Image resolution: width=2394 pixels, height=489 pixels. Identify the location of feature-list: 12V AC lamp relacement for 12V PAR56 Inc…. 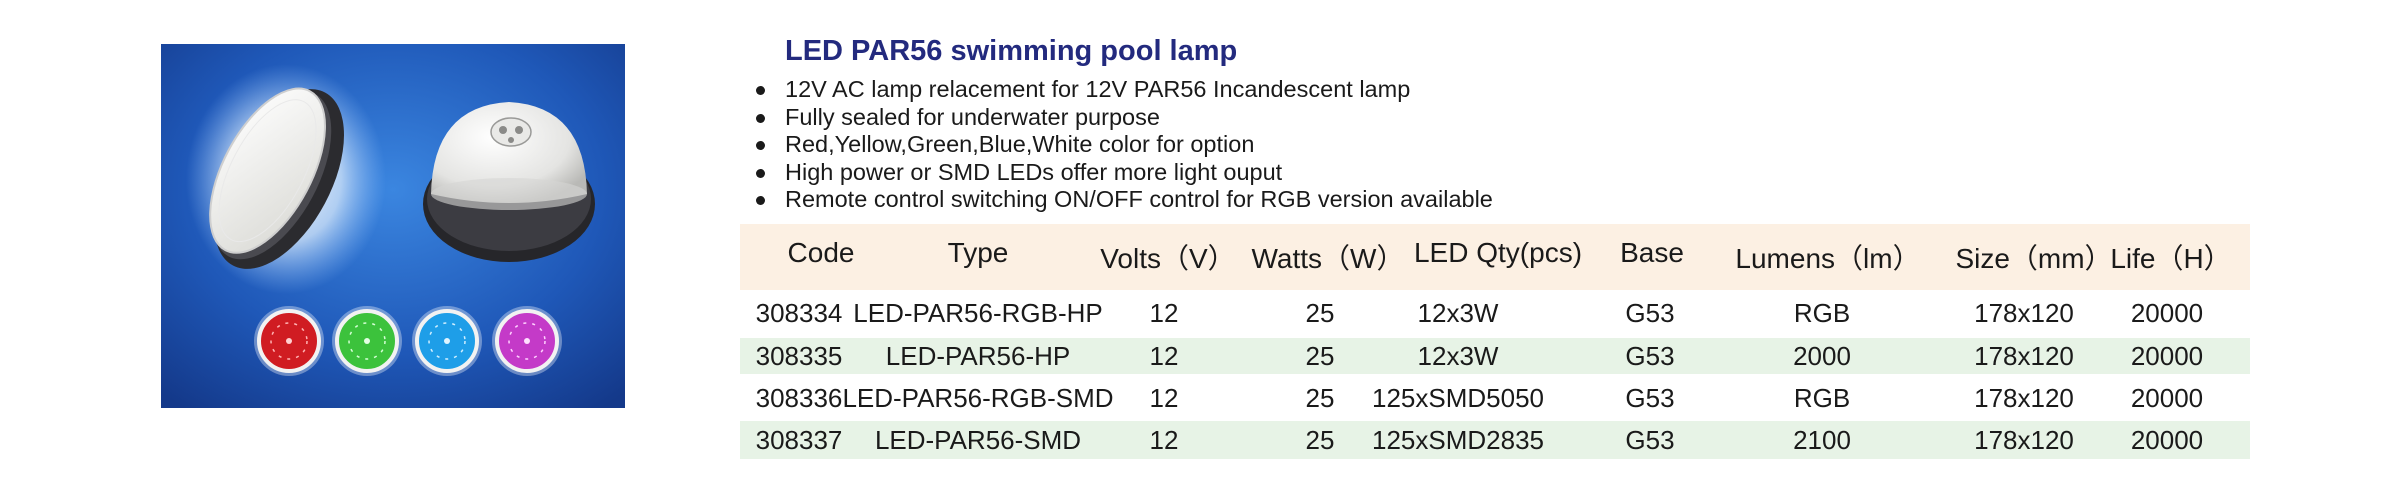
(1123, 145).